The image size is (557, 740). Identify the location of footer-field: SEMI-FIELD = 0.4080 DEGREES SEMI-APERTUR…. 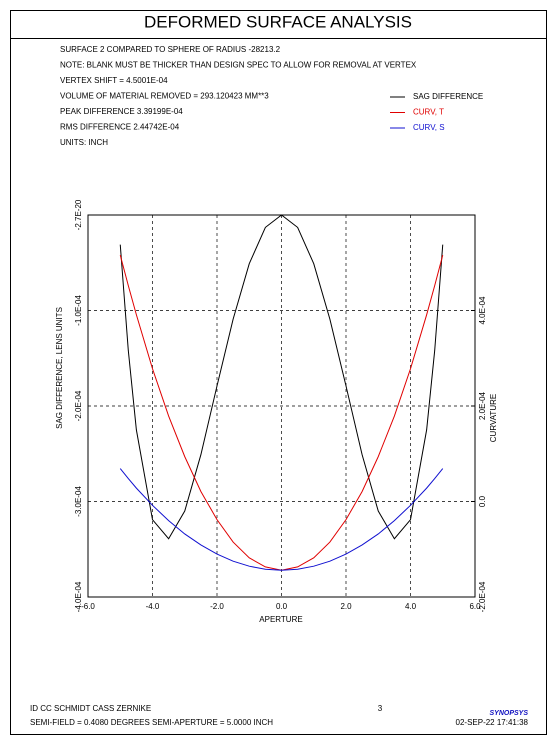
(151, 722).